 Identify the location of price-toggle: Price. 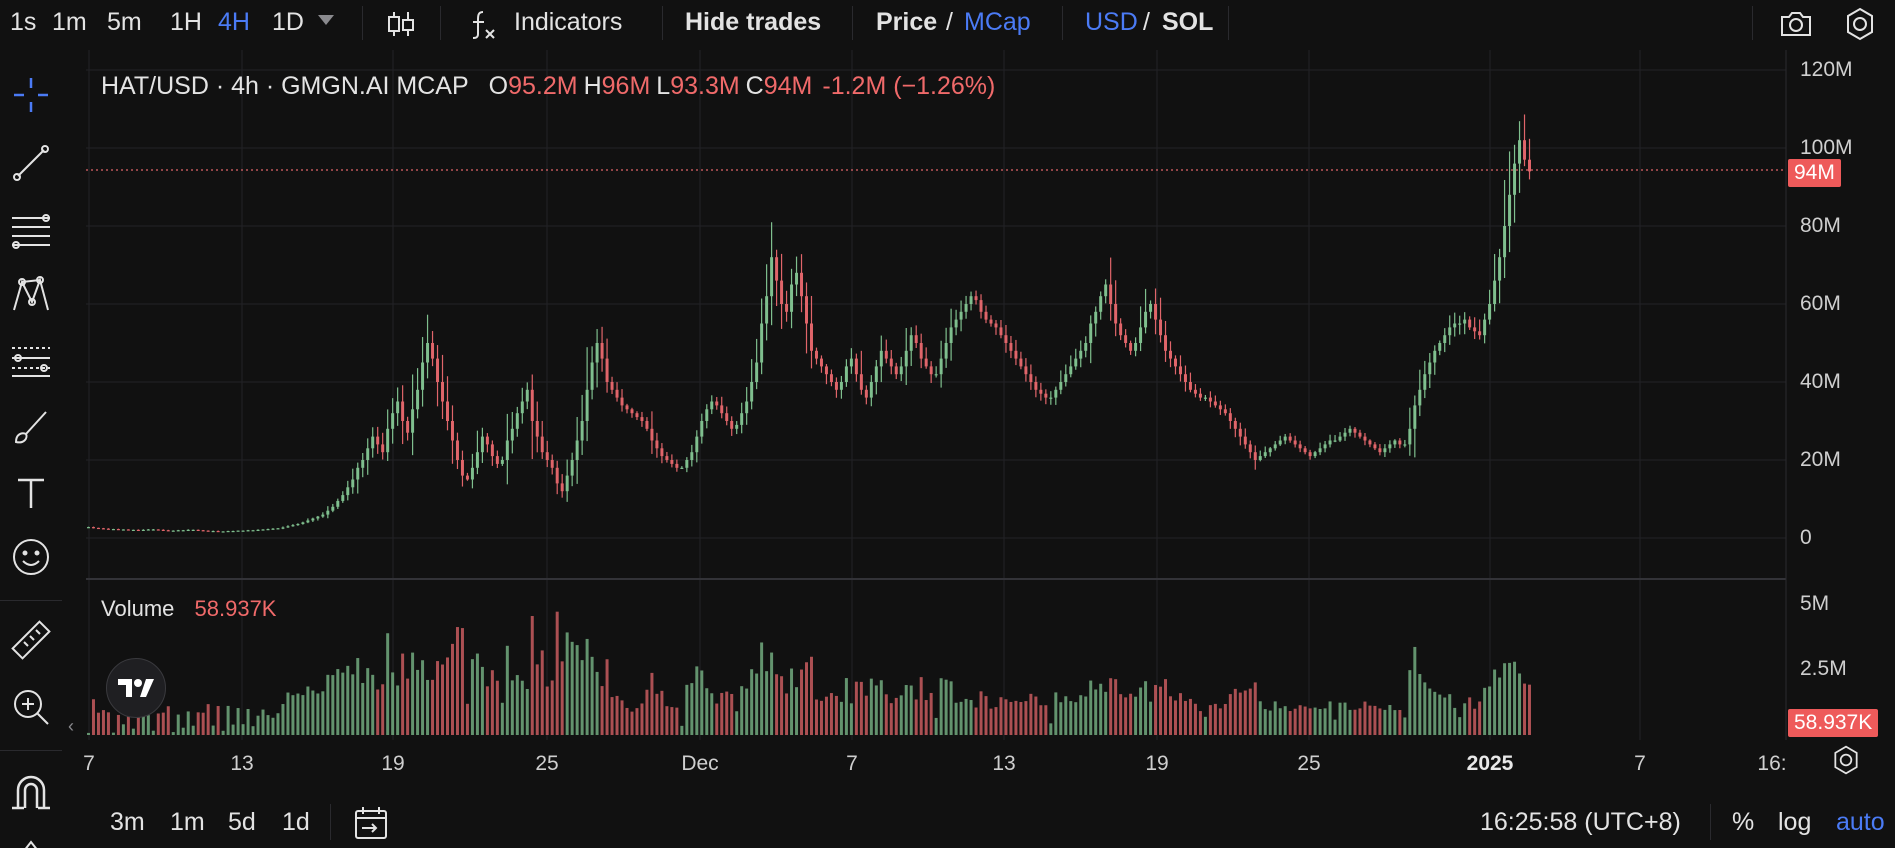
(907, 22).